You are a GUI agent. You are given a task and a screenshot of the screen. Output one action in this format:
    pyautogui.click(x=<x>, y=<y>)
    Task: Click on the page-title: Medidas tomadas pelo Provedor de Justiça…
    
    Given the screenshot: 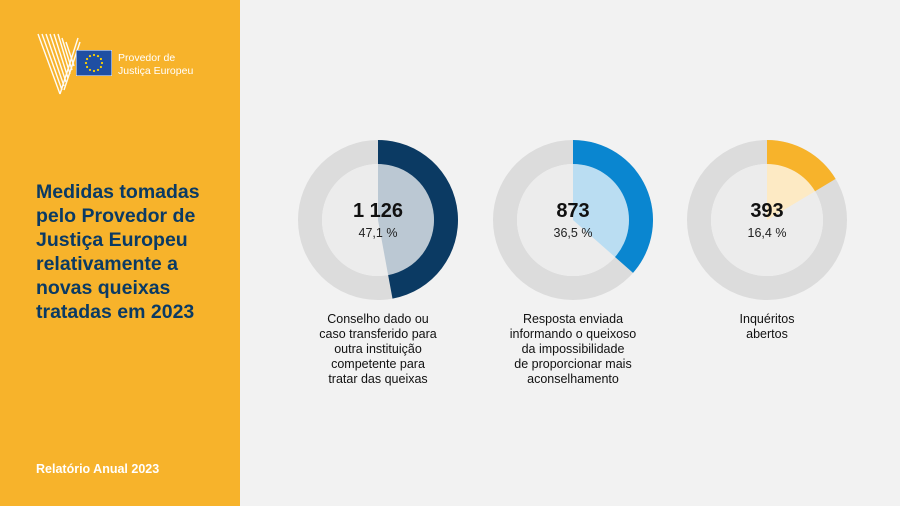 What is the action you would take?
    pyautogui.click(x=118, y=252)
    